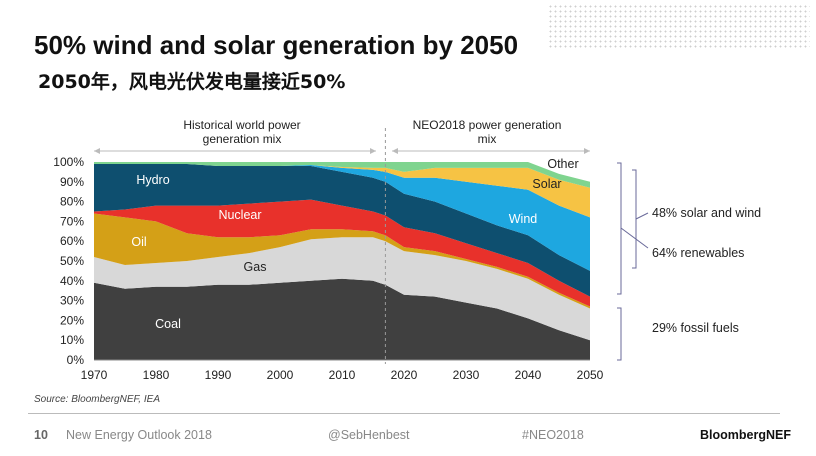  Describe the element at coordinates (192, 82) in the screenshot. I see `slide-subtitle: 2050年，风电光伏发电量接近50%` at that location.